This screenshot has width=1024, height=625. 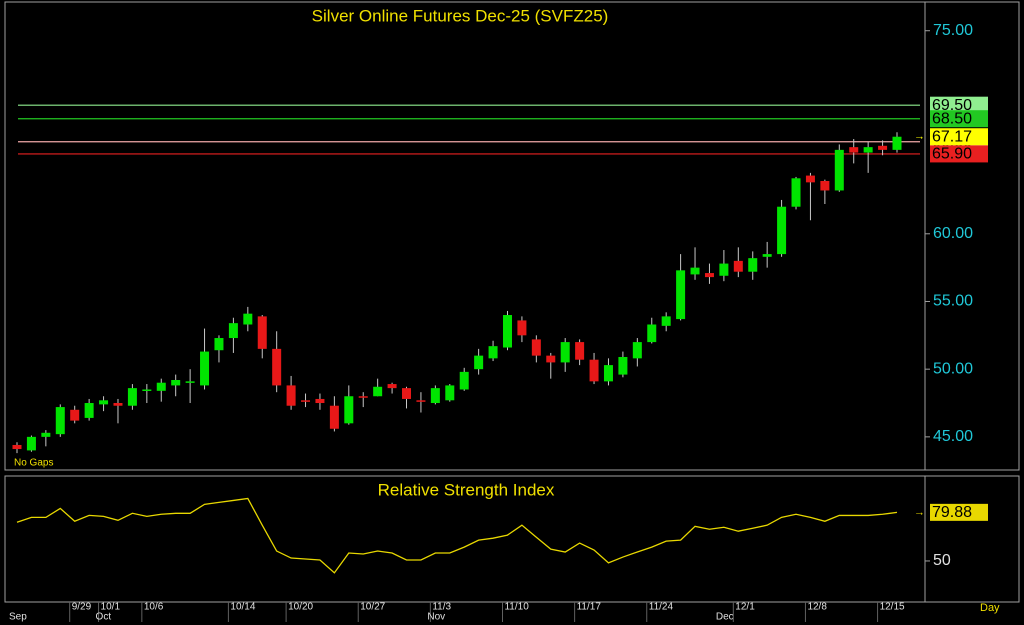 What do you see at coordinates (82, 607) in the screenshot?
I see `x-tick-label: 9/29` at bounding box center [82, 607].